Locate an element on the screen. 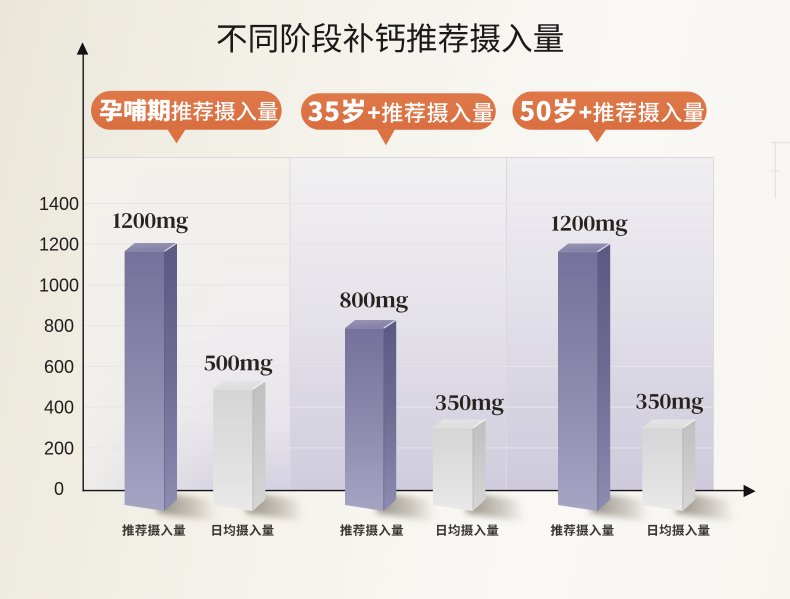 Image resolution: width=790 pixels, height=599 pixels. svg-text: 600 is located at coordinates (59, 367).